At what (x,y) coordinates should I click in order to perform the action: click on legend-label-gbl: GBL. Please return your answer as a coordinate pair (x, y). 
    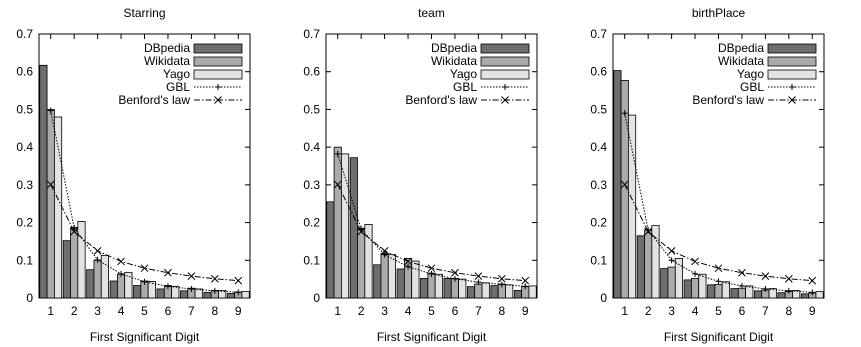
    Looking at the image, I should click on (465, 87).